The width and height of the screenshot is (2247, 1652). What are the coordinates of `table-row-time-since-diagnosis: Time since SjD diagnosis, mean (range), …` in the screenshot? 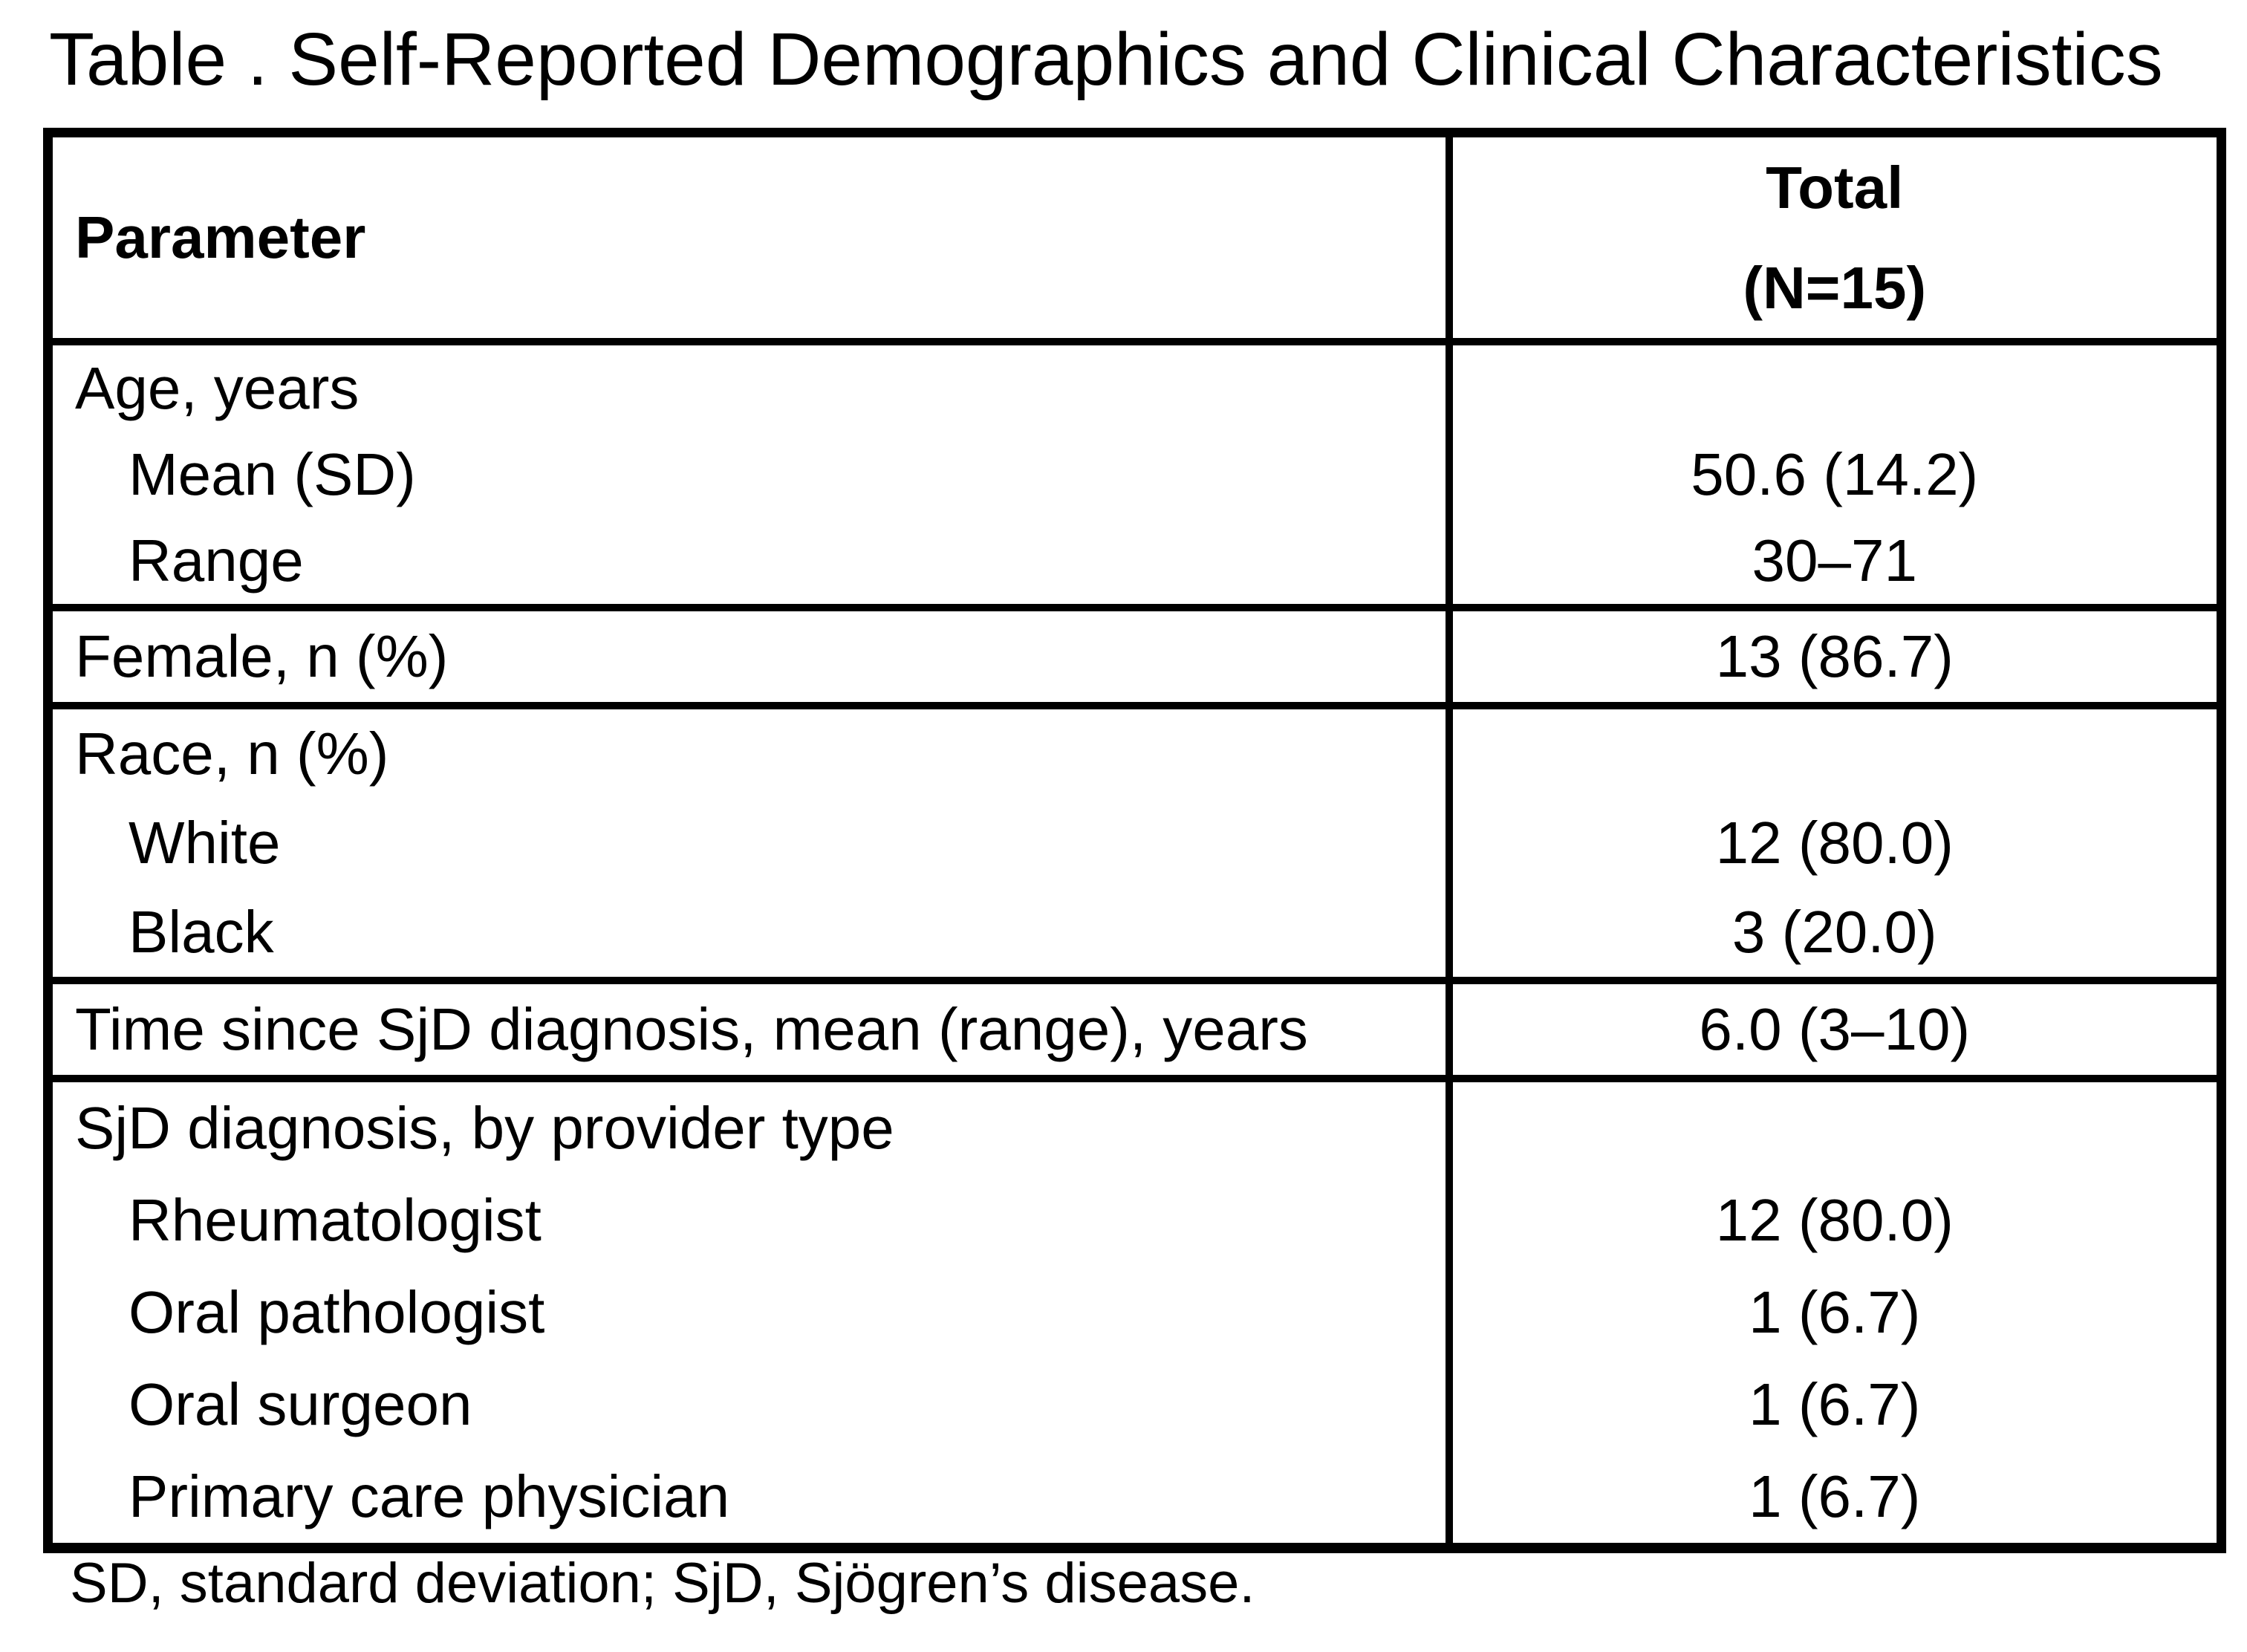 It's located at (1134, 1029).